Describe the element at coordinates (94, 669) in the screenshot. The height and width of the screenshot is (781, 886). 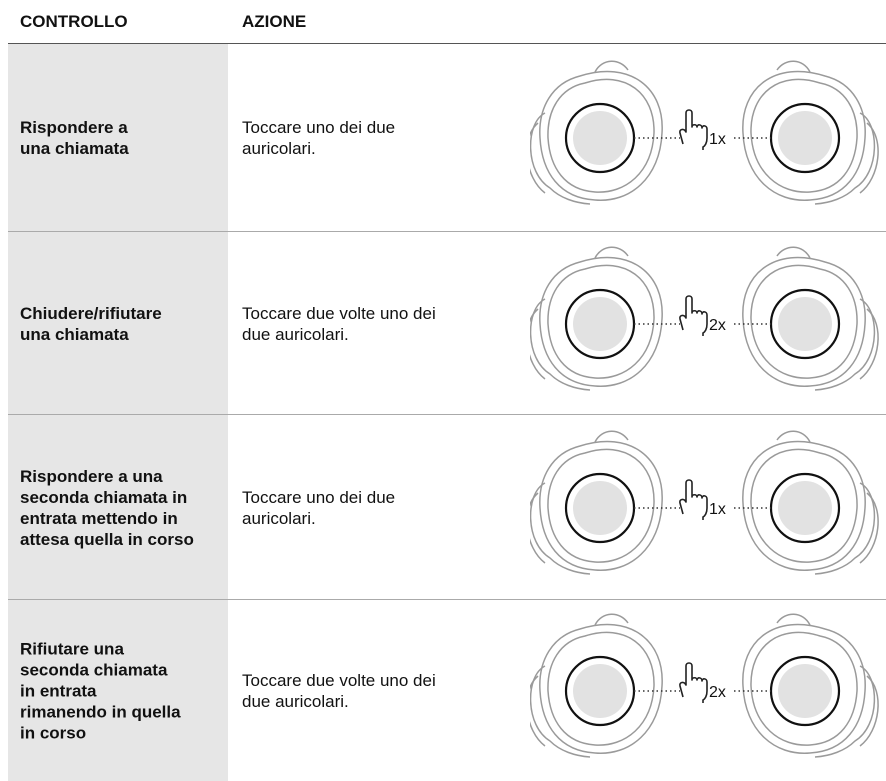
I see `control-line: seconda chiamata` at that location.